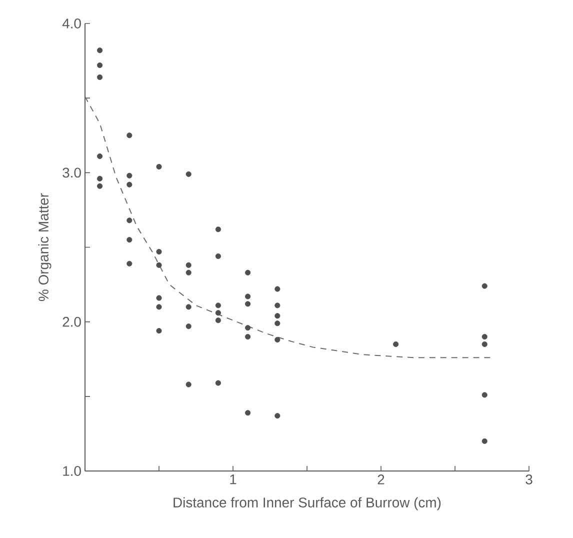  I want to click on x-tick-label: 1, so click(233, 479).